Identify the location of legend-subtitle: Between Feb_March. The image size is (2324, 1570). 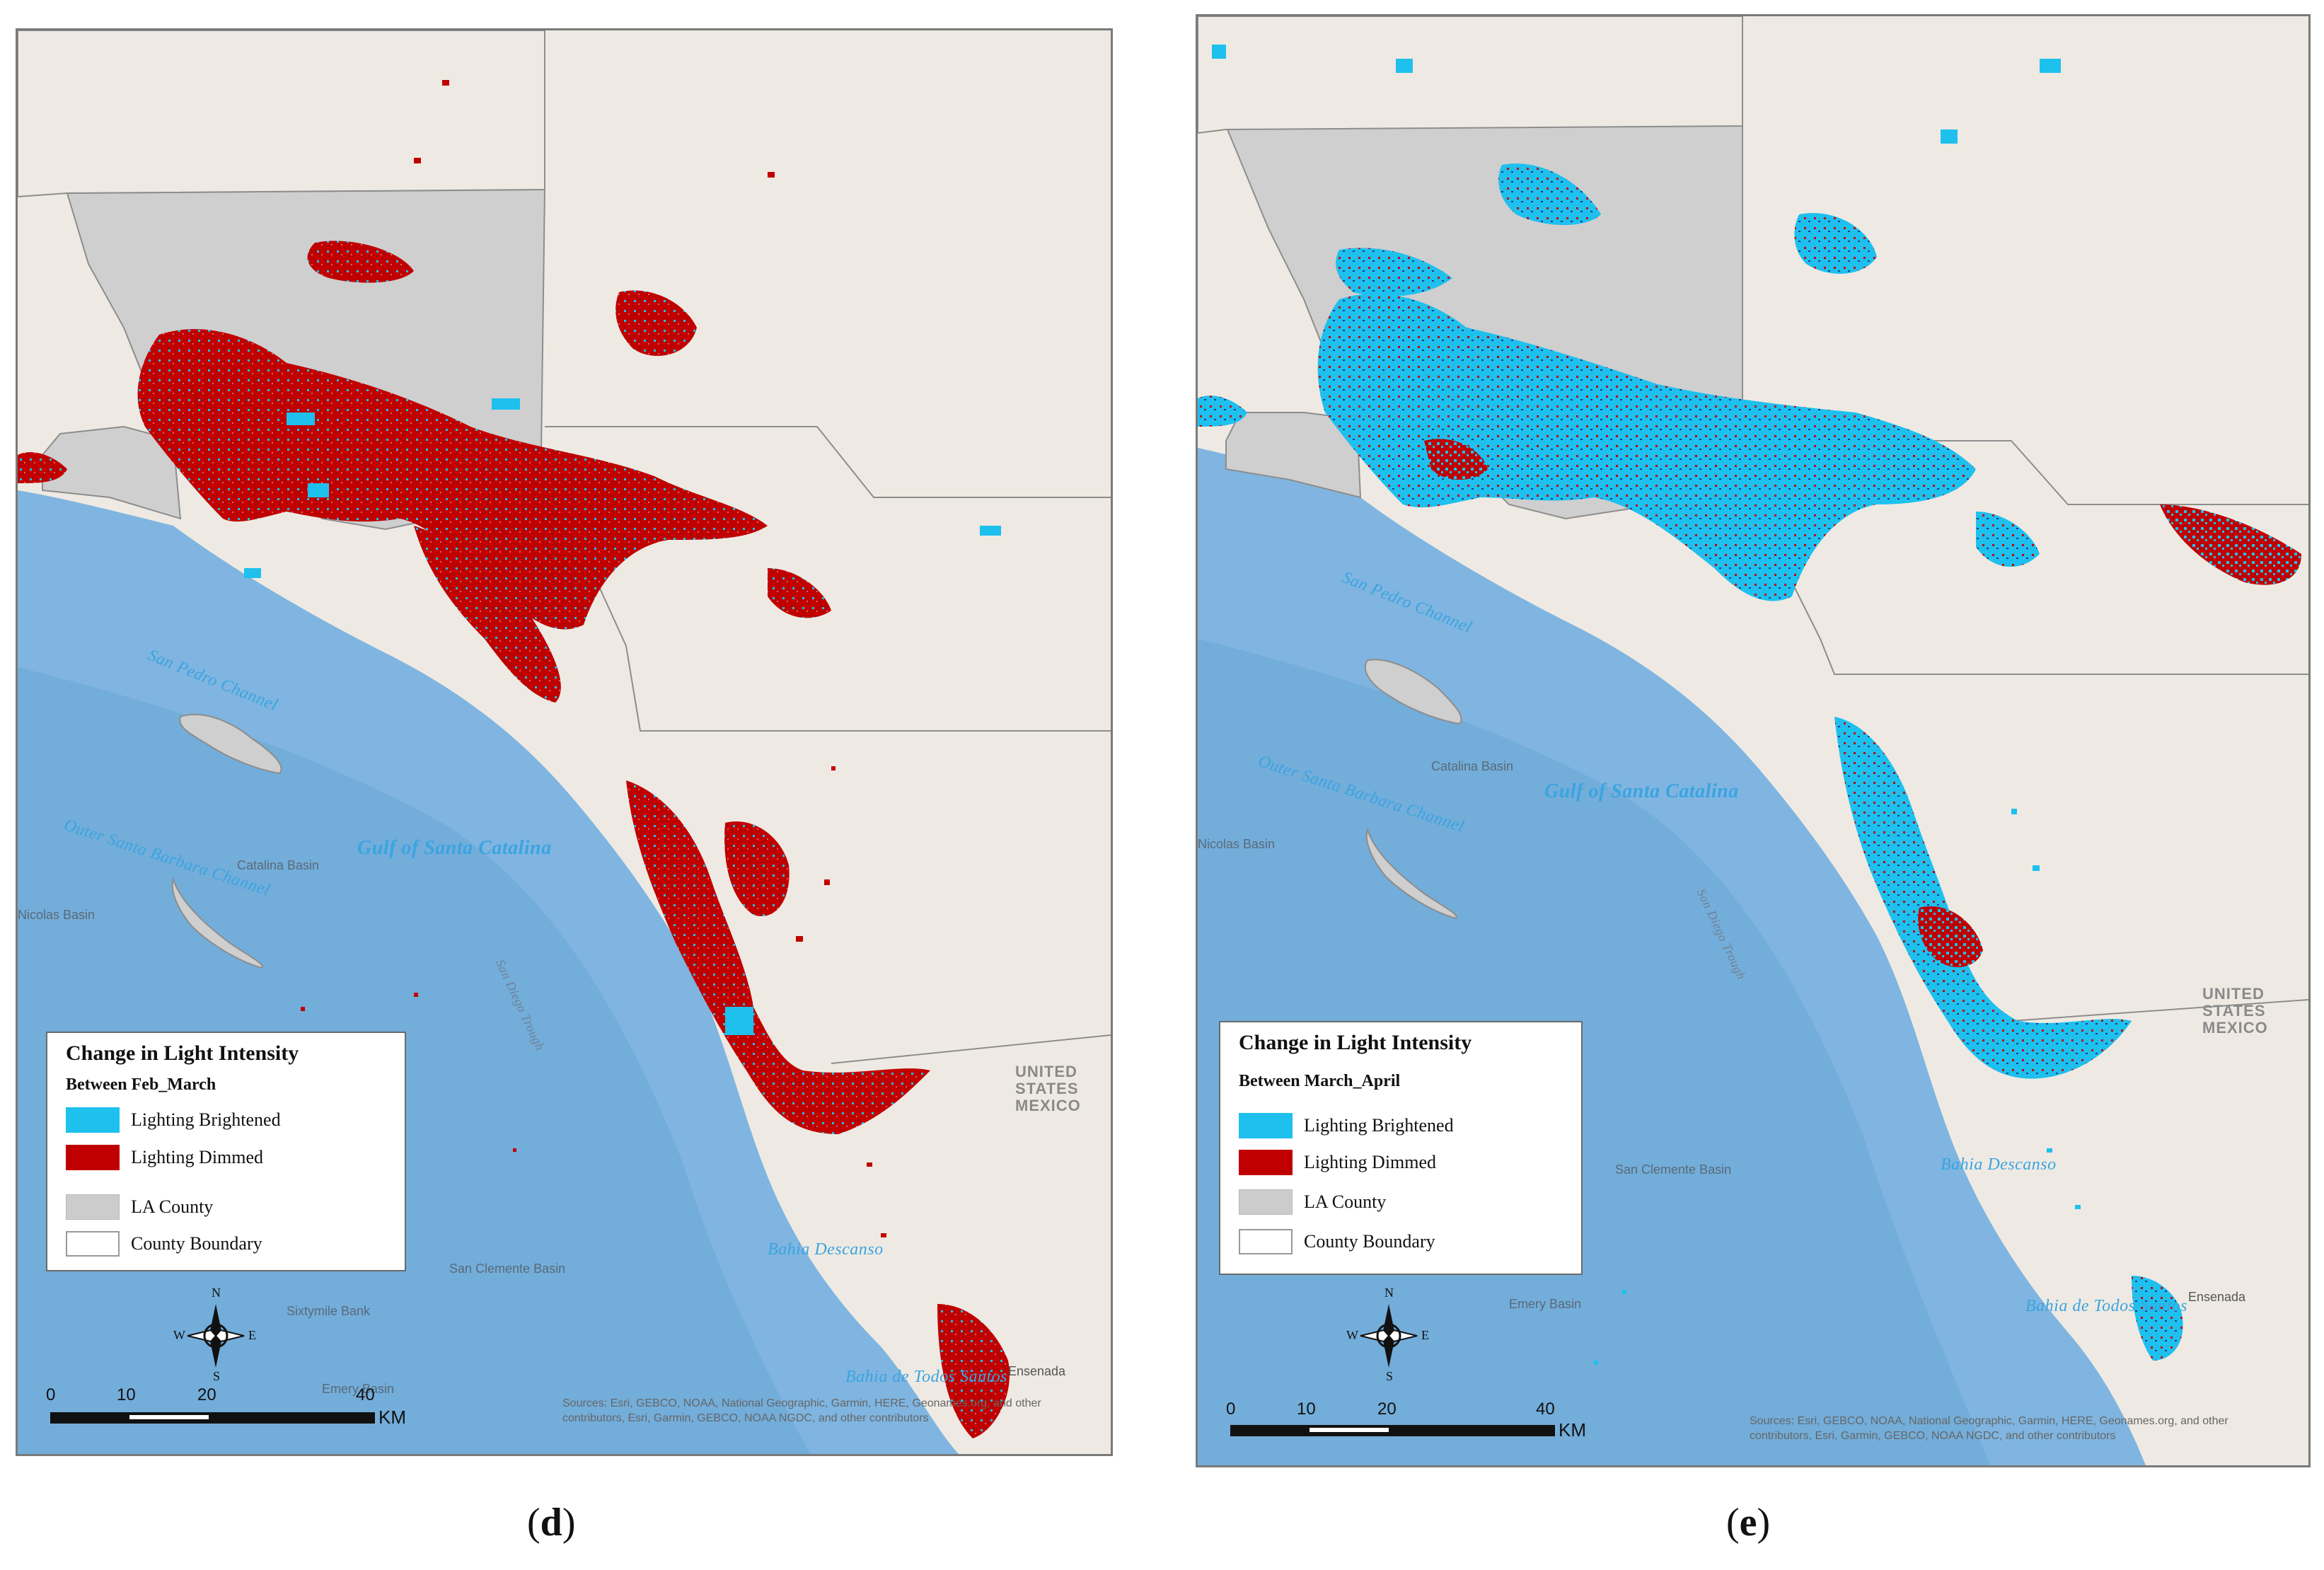
(141, 1084).